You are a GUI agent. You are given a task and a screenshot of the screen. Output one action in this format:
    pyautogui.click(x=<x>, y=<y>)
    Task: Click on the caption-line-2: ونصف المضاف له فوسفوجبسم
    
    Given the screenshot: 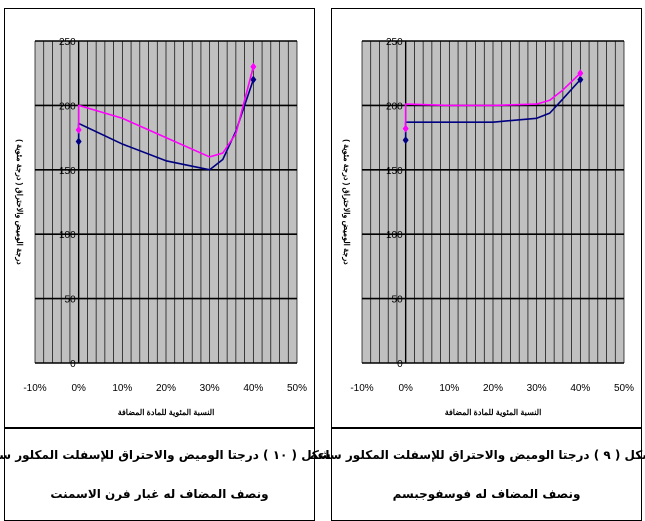 What is the action you would take?
    pyautogui.click(x=486, y=494)
    